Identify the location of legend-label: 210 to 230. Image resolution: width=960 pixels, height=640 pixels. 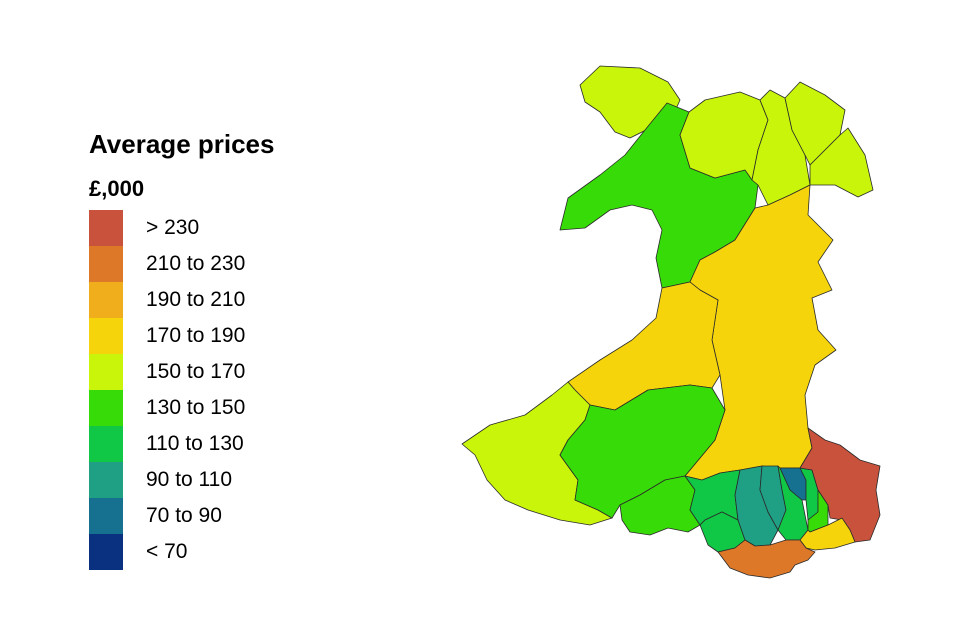
(196, 263).